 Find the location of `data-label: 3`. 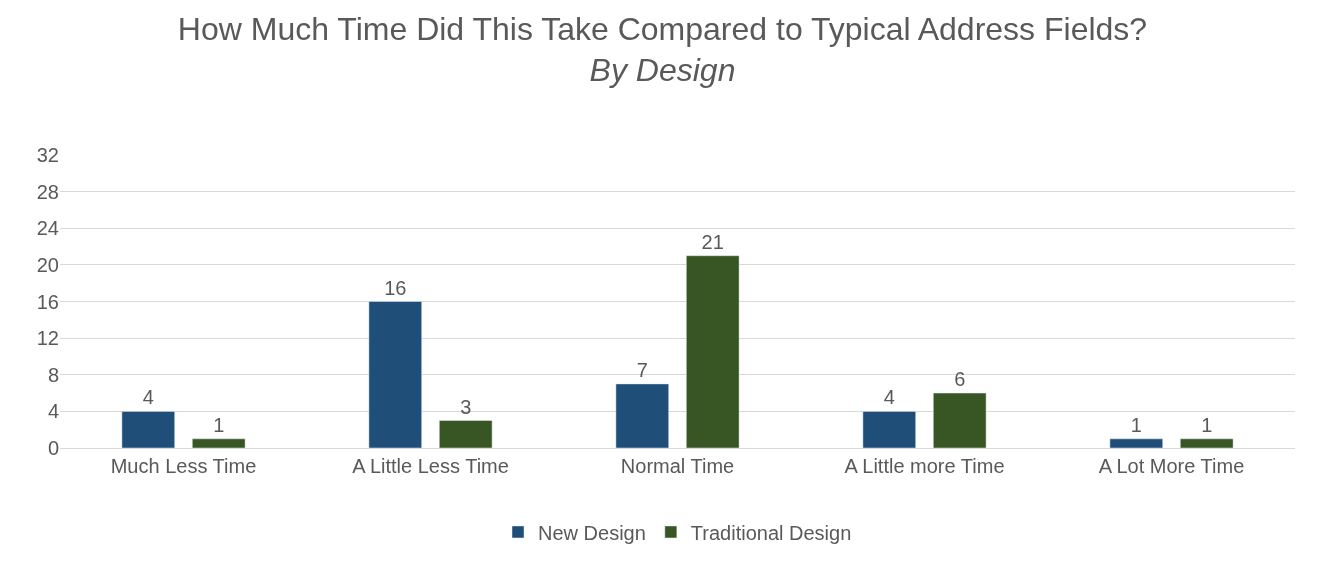

data-label: 3 is located at coordinates (466, 406).